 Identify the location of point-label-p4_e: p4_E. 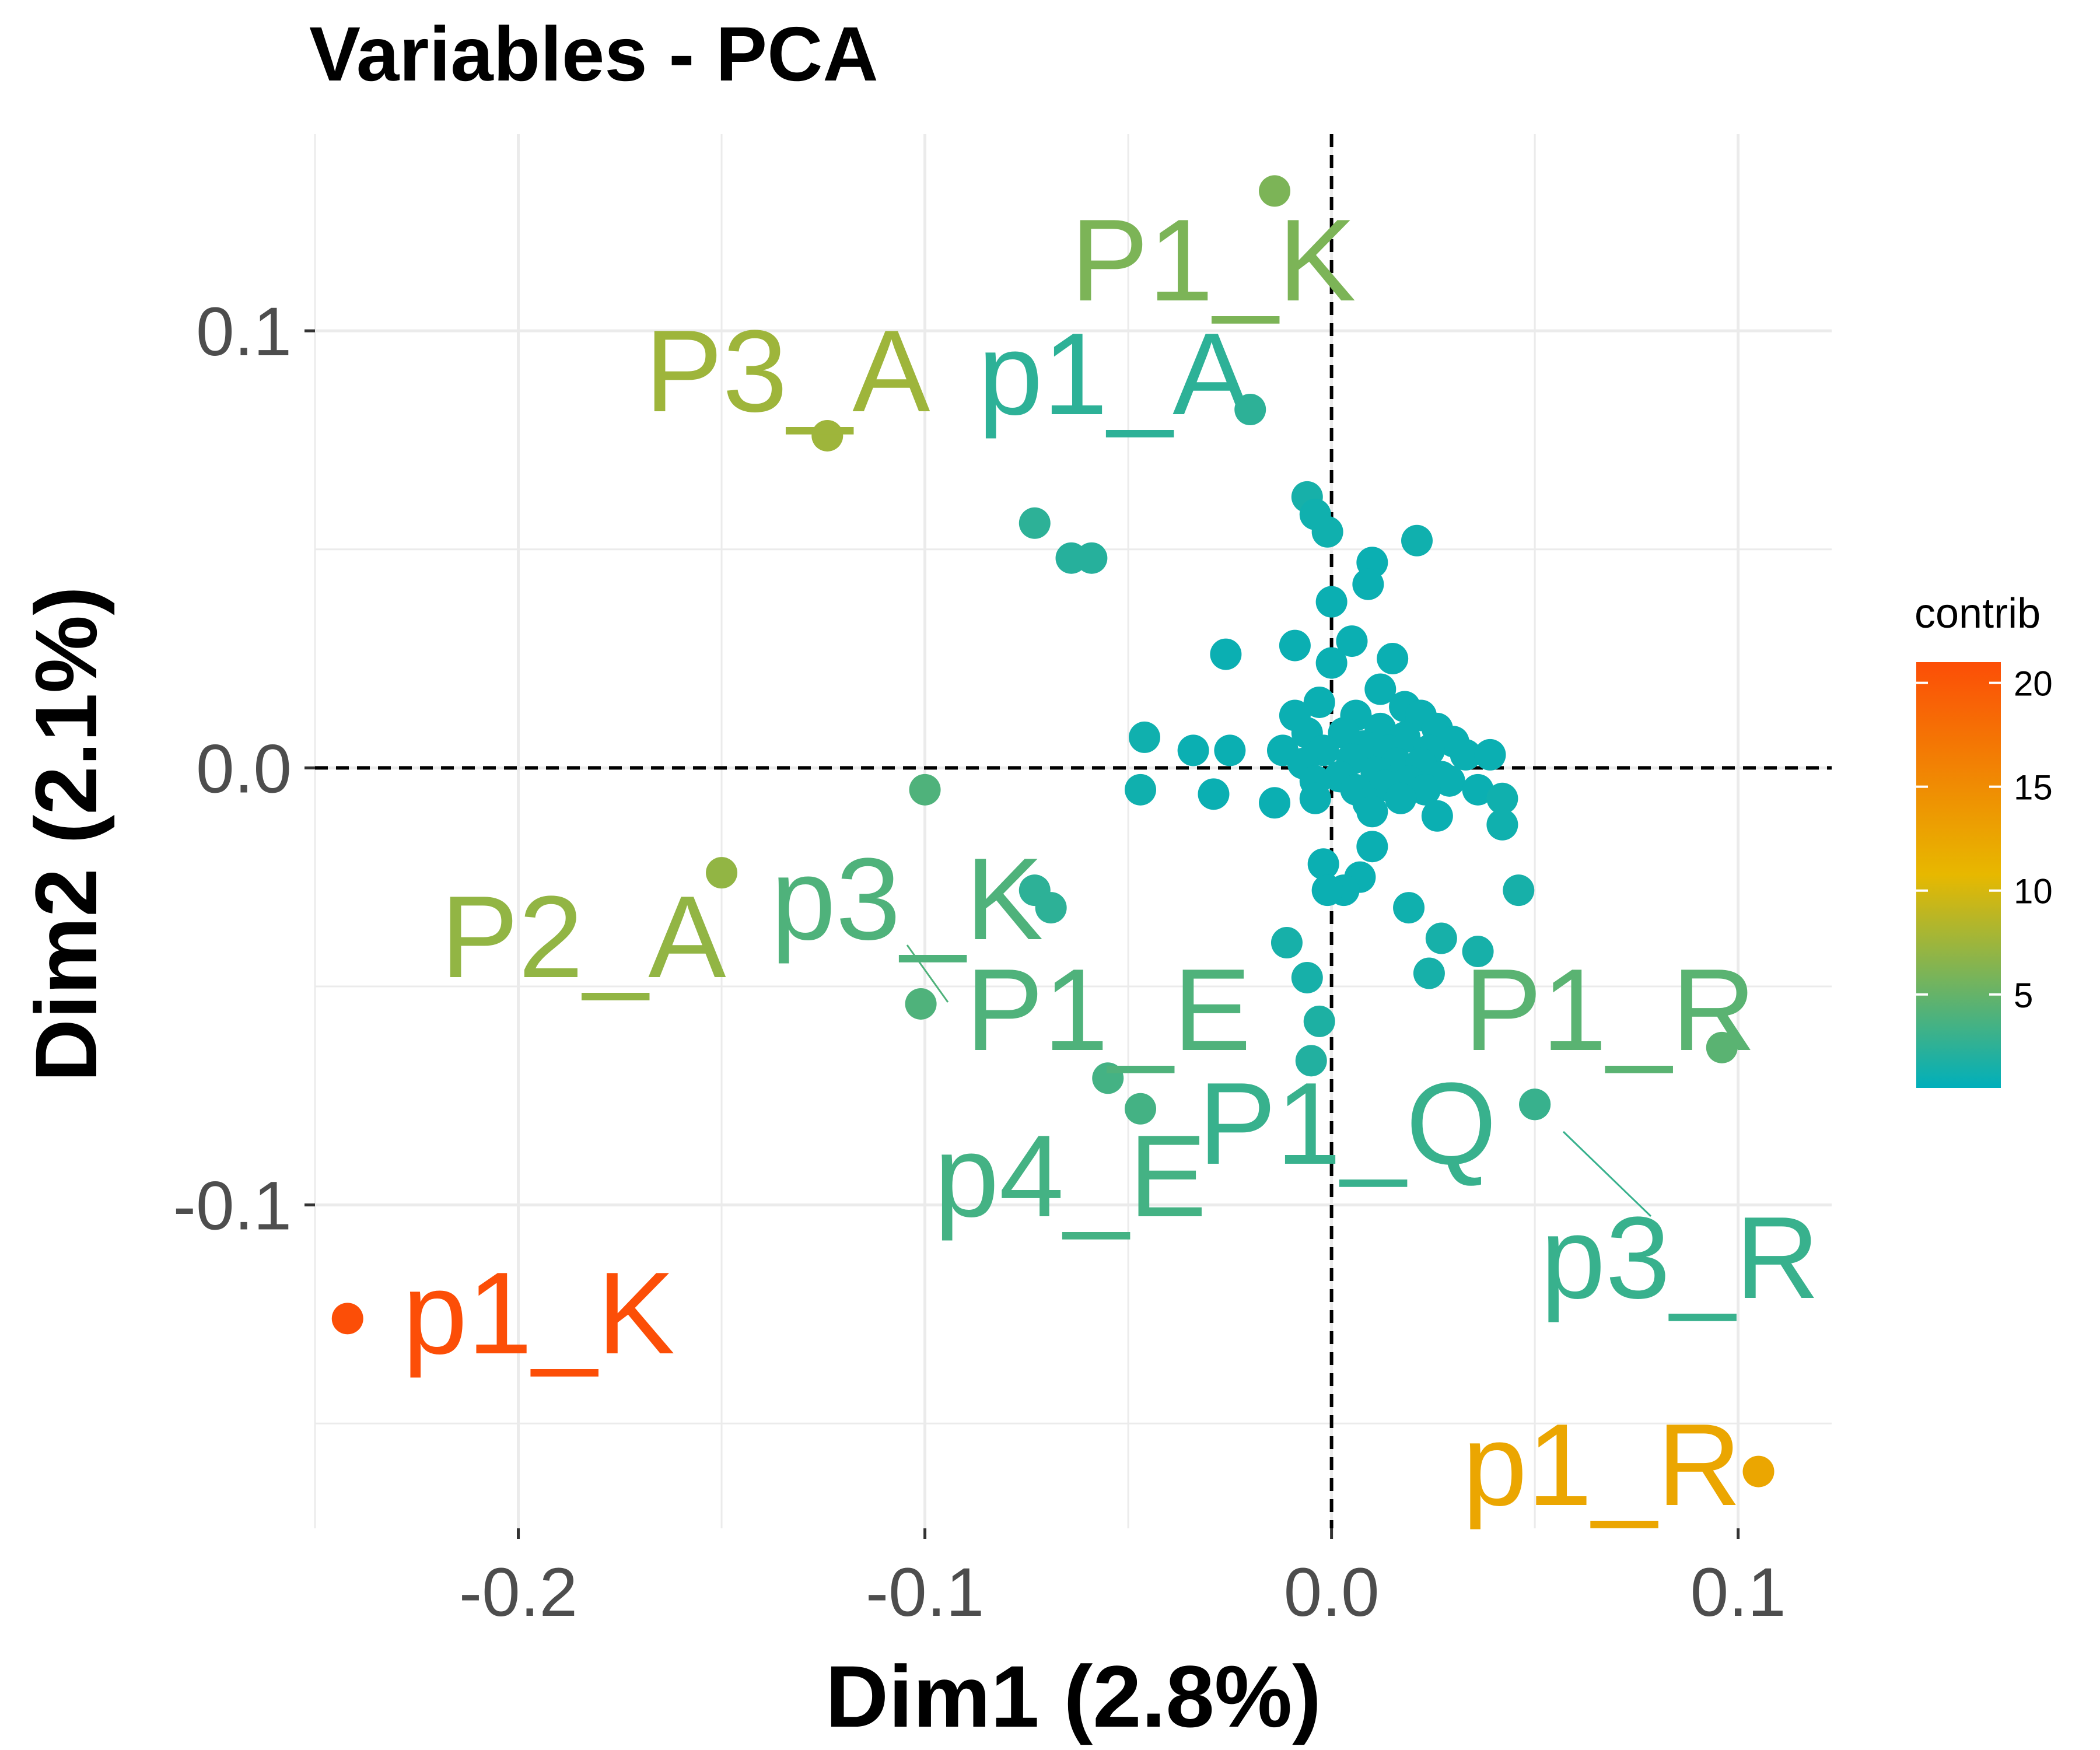
(1070, 1176).